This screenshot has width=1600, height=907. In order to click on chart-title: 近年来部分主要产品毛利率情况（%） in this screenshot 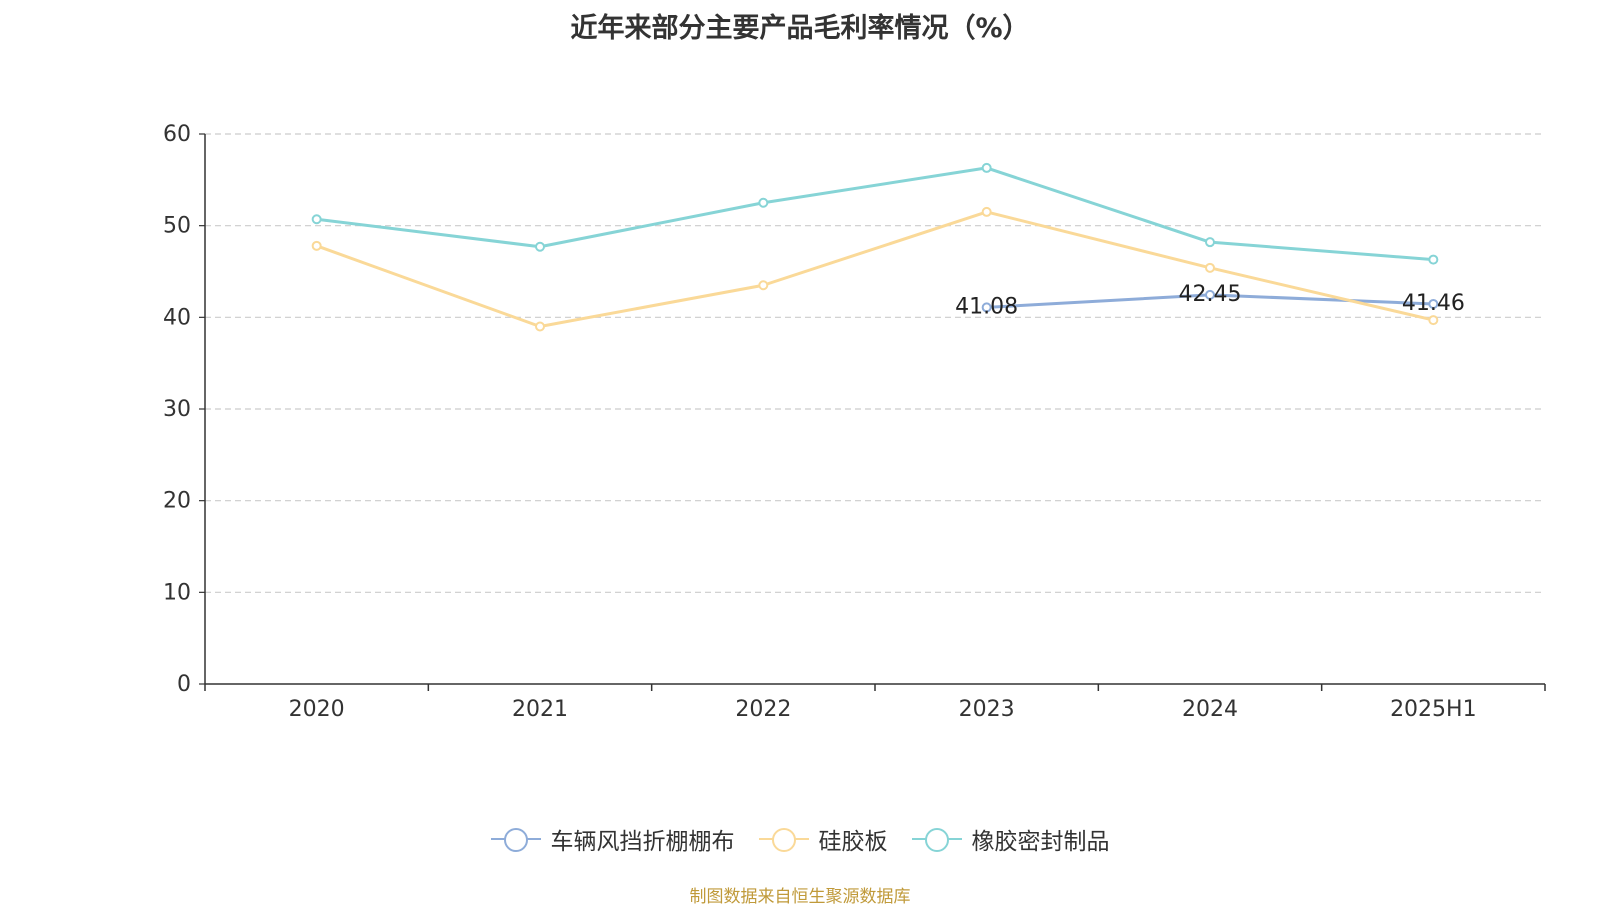, I will do `click(800, 28)`.